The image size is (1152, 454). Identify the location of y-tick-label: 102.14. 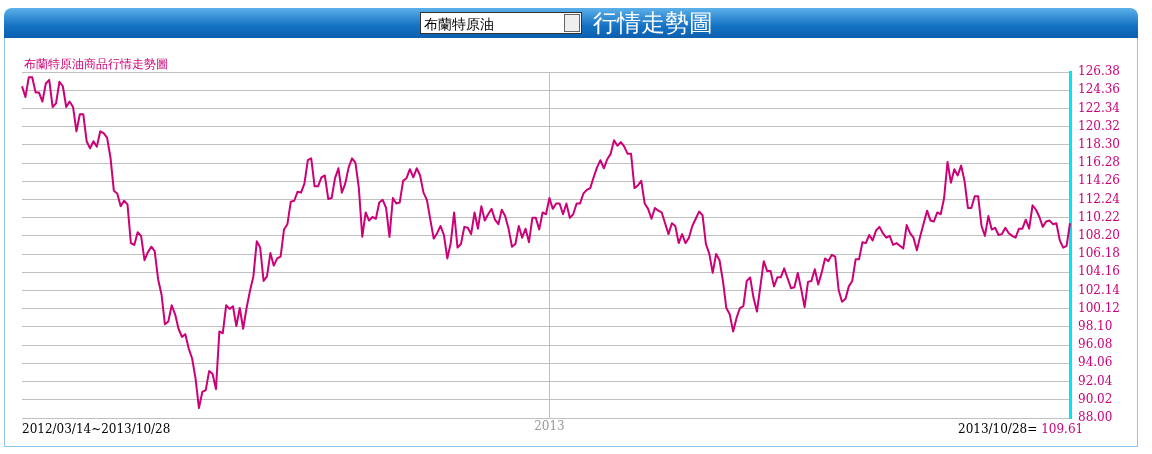
(1099, 289).